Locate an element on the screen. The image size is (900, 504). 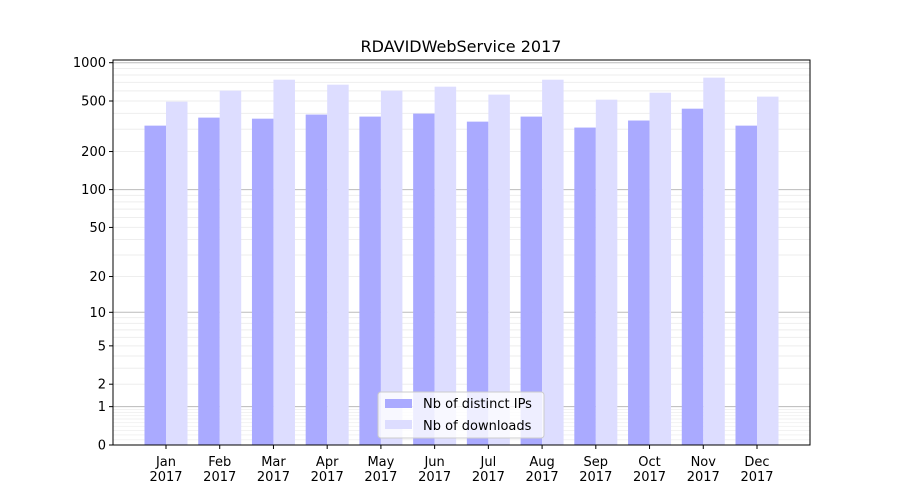
x-tick-label: Sep 2017 is located at coordinates (595, 470).